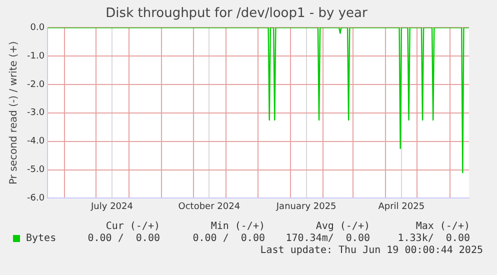 The image size is (497, 275). What do you see at coordinates (342, 226) in the screenshot?
I see `text: Avg (-/+)` at bounding box center [342, 226].